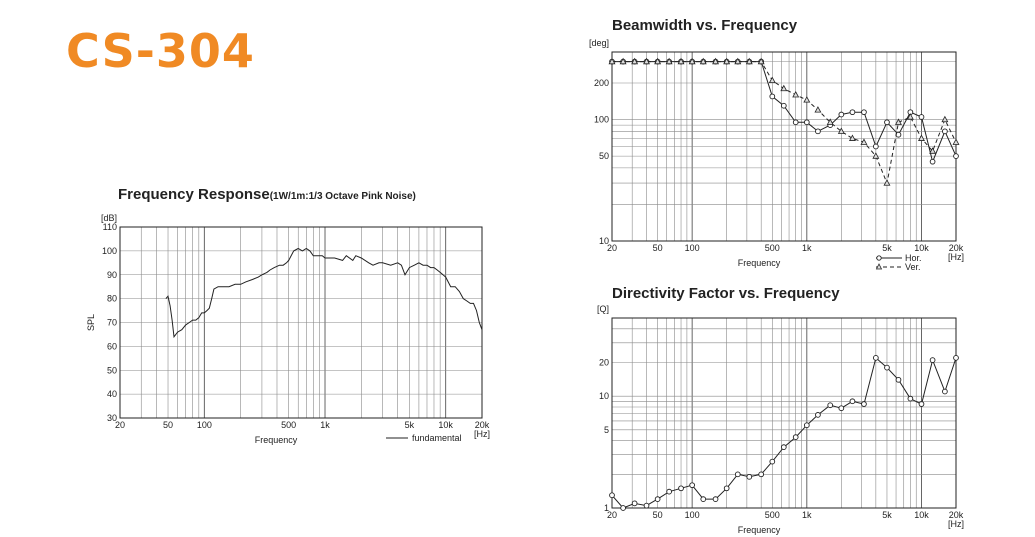 The image size is (1035, 537). I want to click on y-tick-label: 100, so click(109, 251).